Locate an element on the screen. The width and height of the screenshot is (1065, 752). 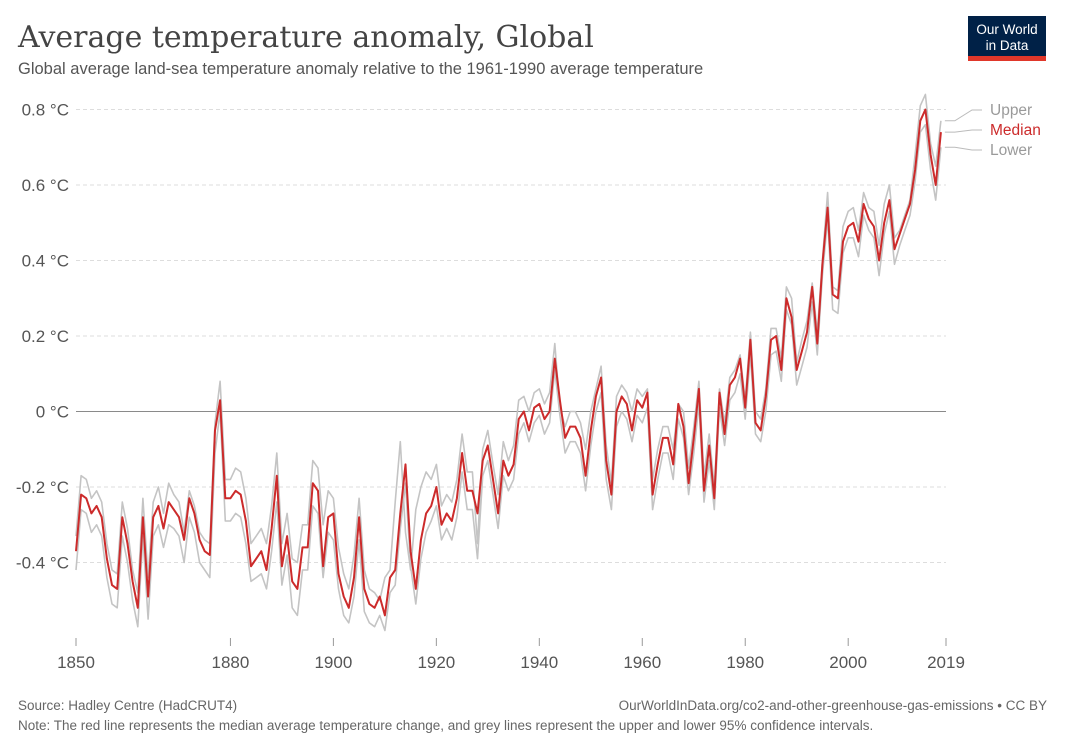
owid-logo: Our World in Data is located at coordinates (1007, 38).